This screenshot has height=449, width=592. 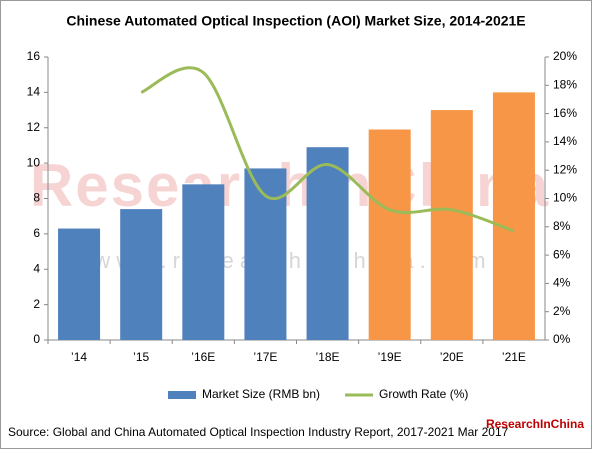 What do you see at coordinates (36, 304) in the screenshot?
I see `y-tick-label: 2` at bounding box center [36, 304].